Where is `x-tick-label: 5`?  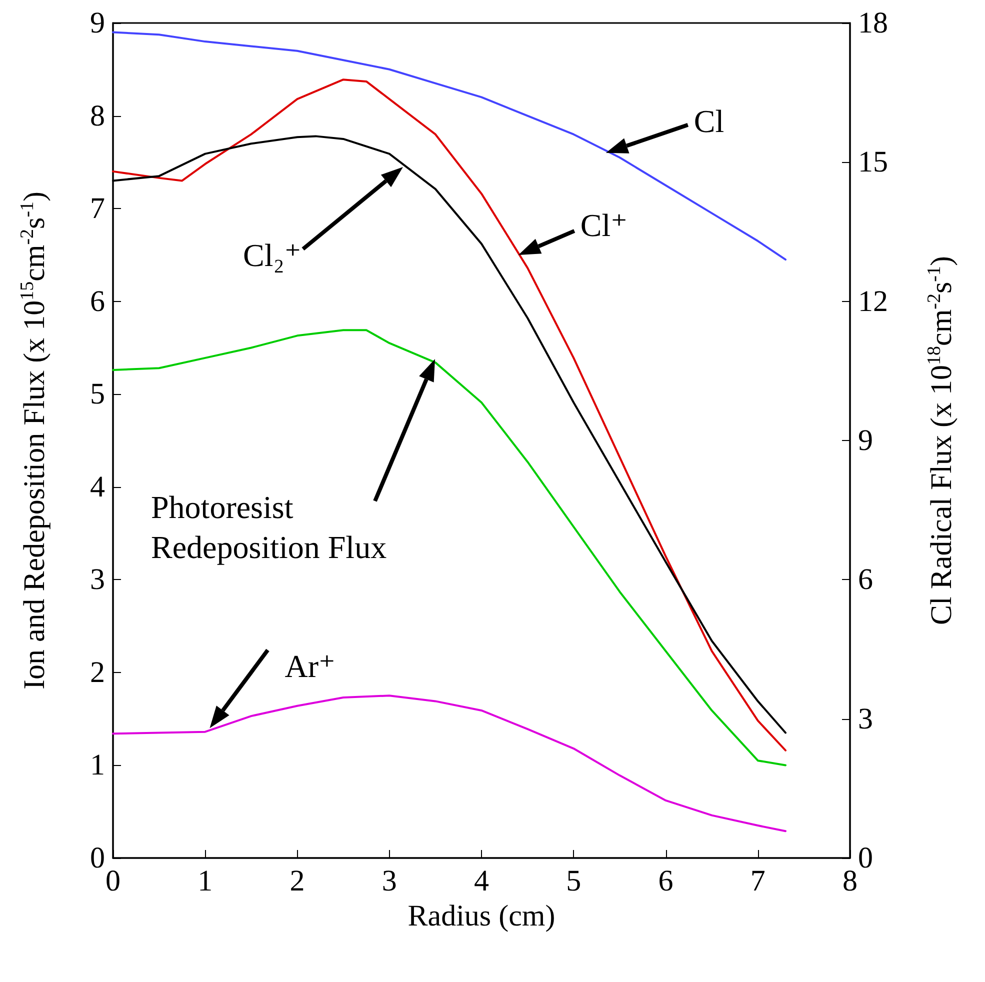
x-tick-label: 5 is located at coordinates (574, 881).